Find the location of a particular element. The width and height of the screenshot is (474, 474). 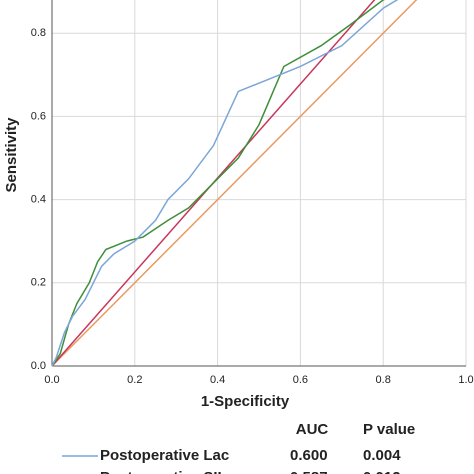

x-tick-label: 0.2 is located at coordinates (134, 380).